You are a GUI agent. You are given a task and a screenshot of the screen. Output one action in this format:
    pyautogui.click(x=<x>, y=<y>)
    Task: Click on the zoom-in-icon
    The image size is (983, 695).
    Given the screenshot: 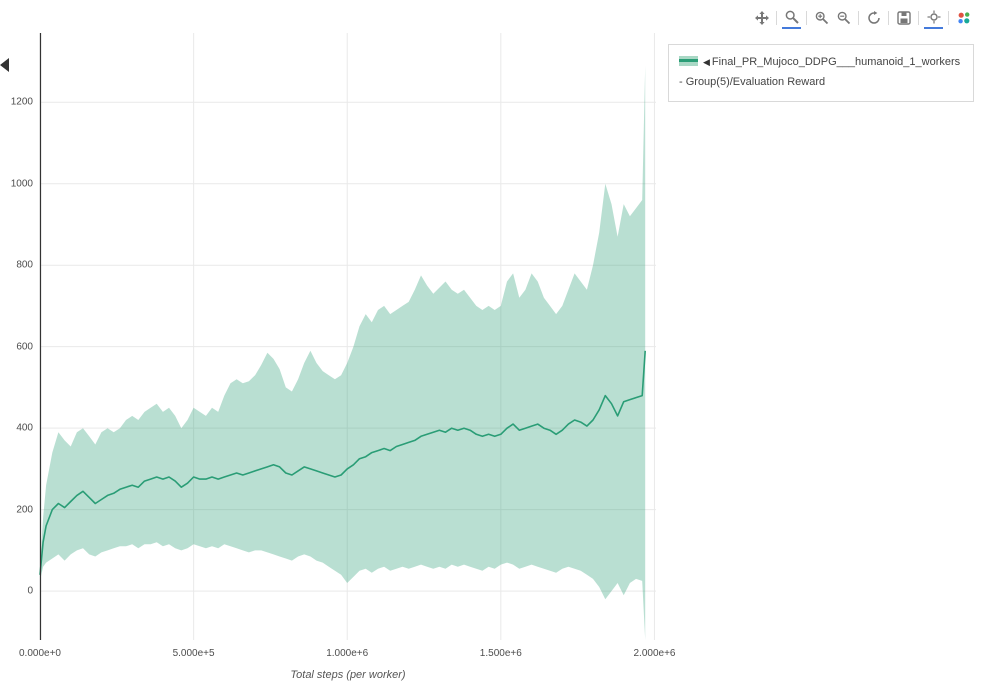 What is the action you would take?
    pyautogui.click(x=821, y=17)
    